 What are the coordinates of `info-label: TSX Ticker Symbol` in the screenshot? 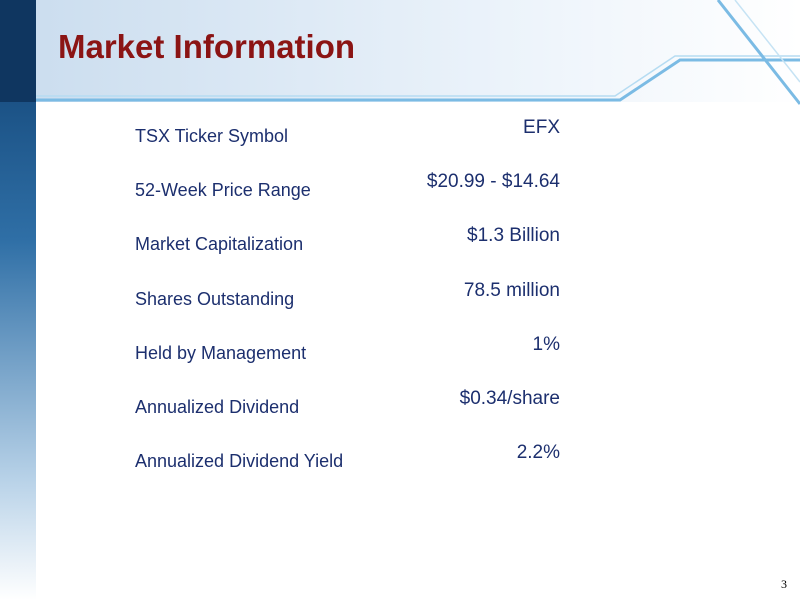 It's located at (212, 136).